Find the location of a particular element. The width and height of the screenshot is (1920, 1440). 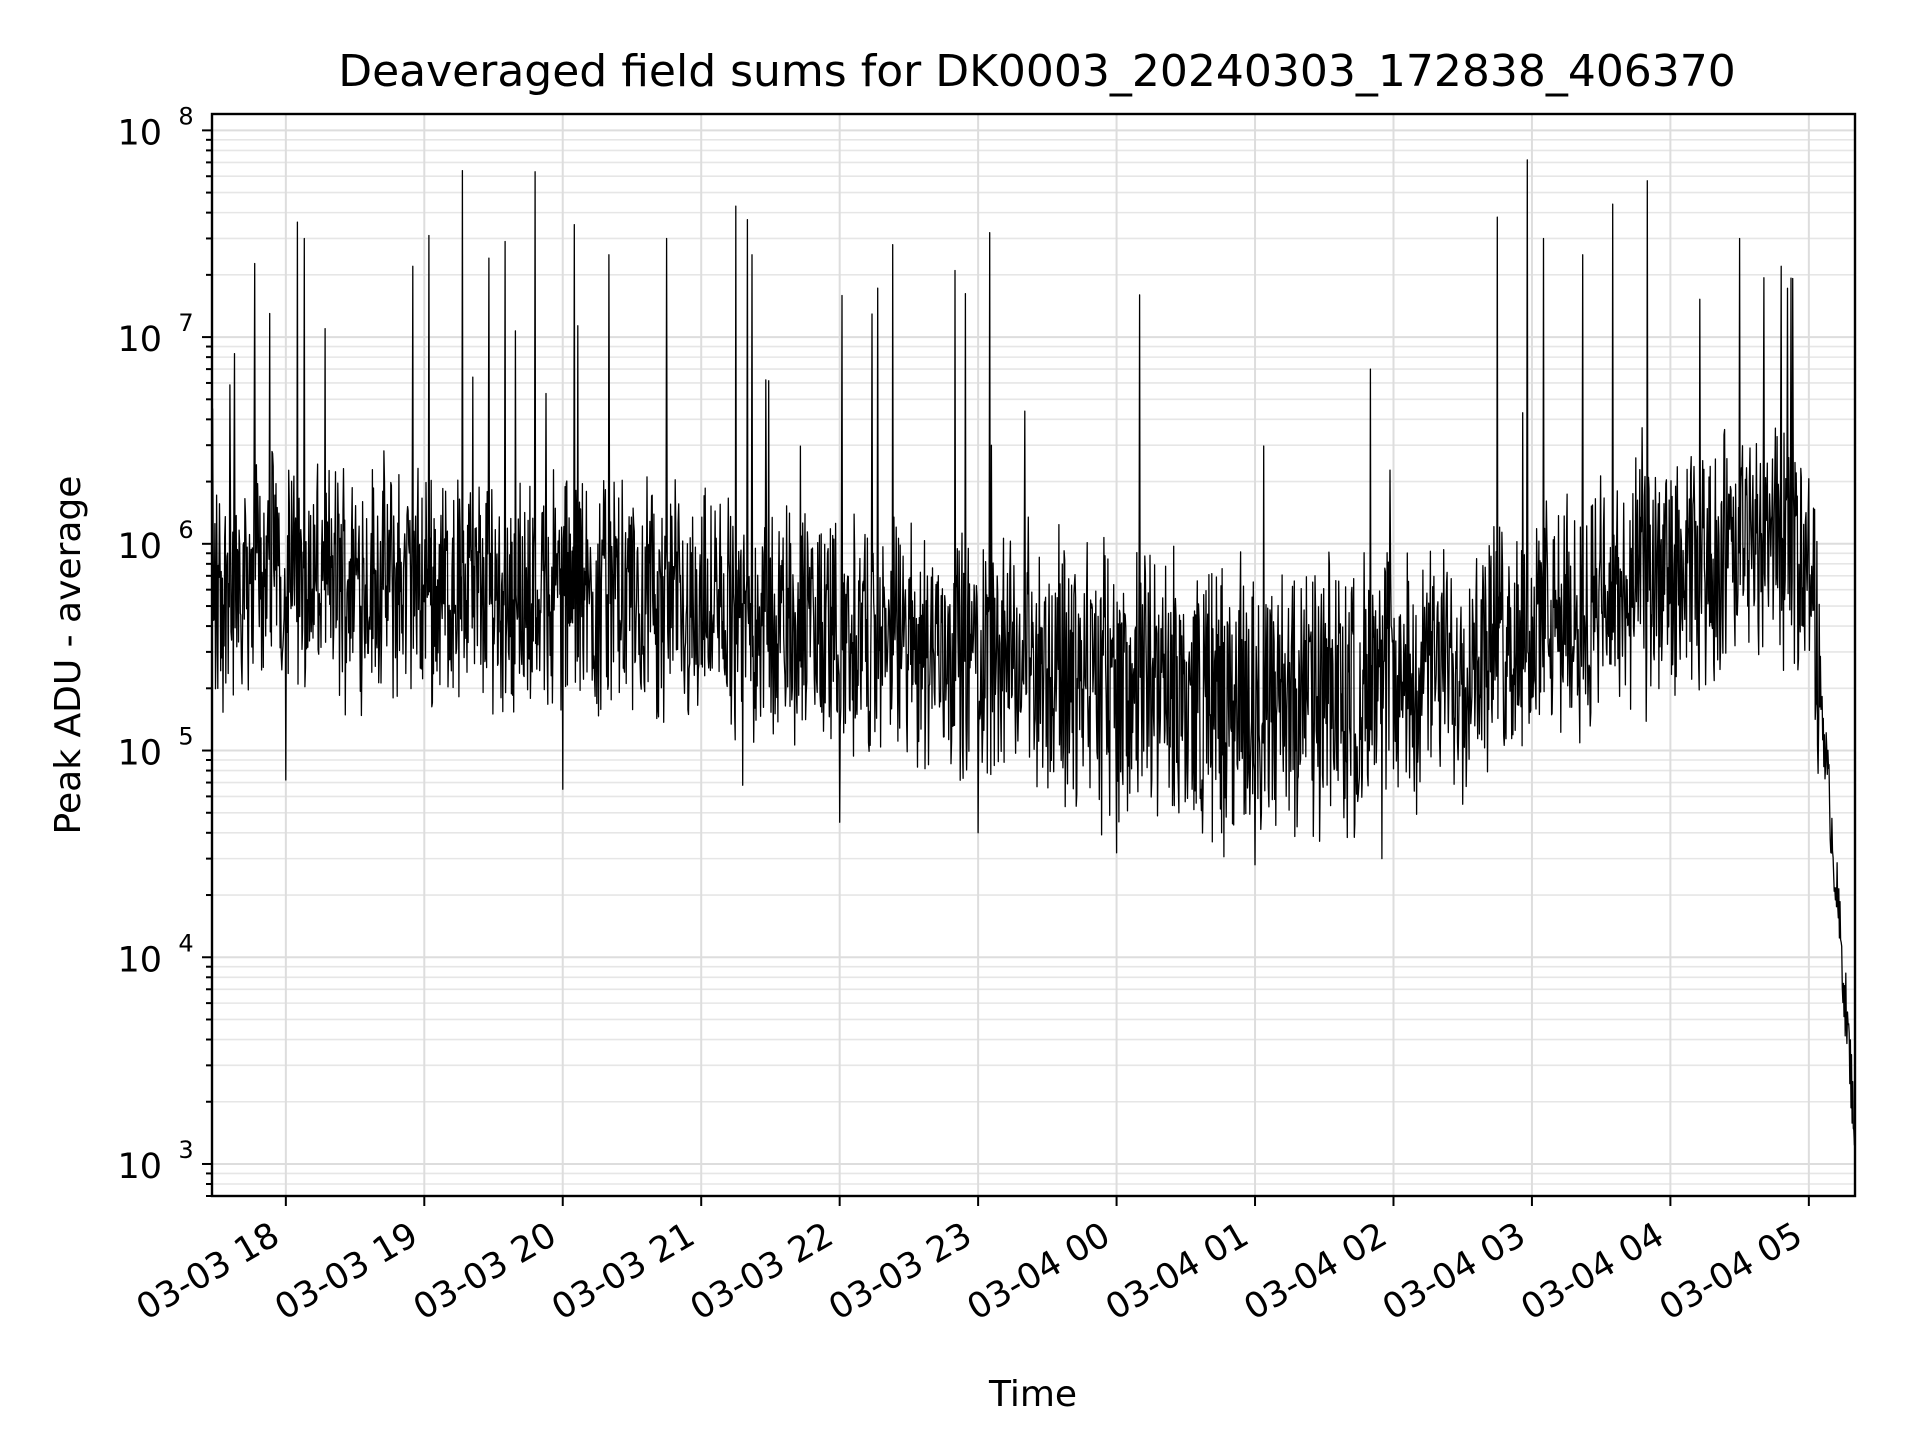

y-tick-exponent: 4 is located at coordinates (185, 943).